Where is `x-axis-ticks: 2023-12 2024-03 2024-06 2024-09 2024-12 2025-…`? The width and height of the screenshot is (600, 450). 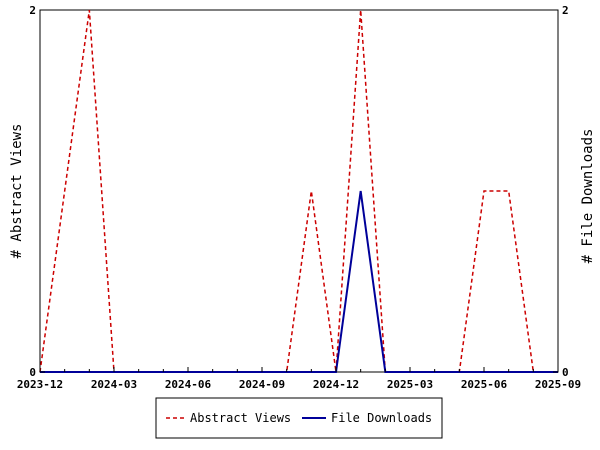
x-axis-ticks: 2023-12 2024-03 2024-06 2024-09 2024-12 2025-… is located at coordinates (299, 379).